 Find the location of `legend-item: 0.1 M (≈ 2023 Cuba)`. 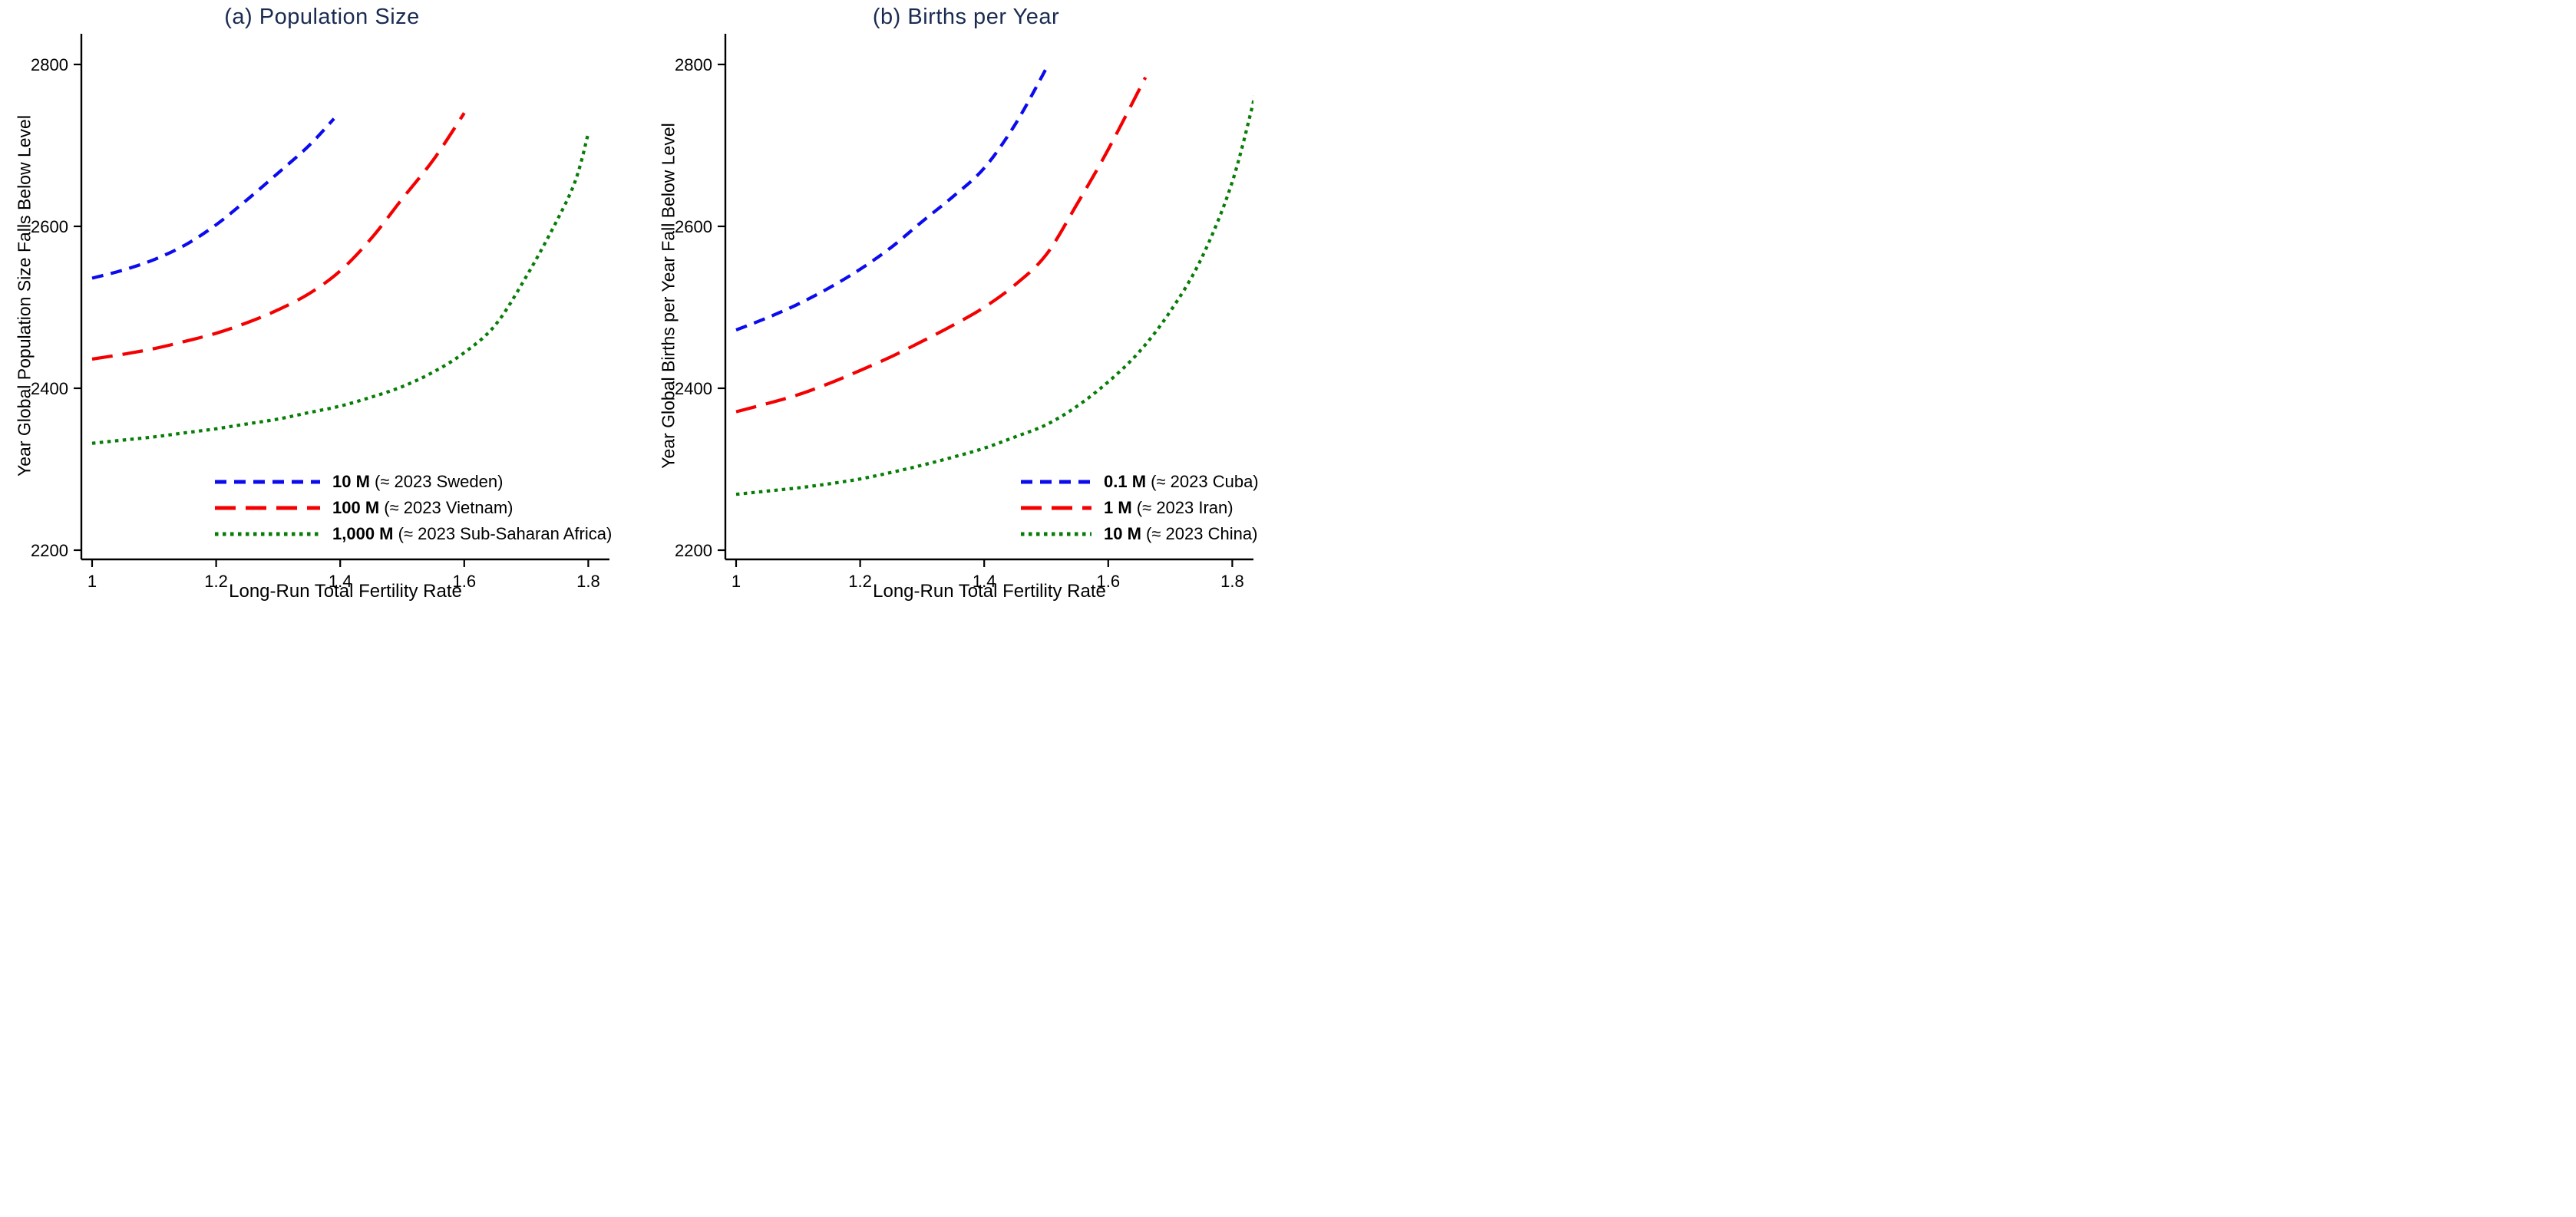

legend-item: 0.1 M (≈ 2023 Cuba) is located at coordinates (1140, 481).